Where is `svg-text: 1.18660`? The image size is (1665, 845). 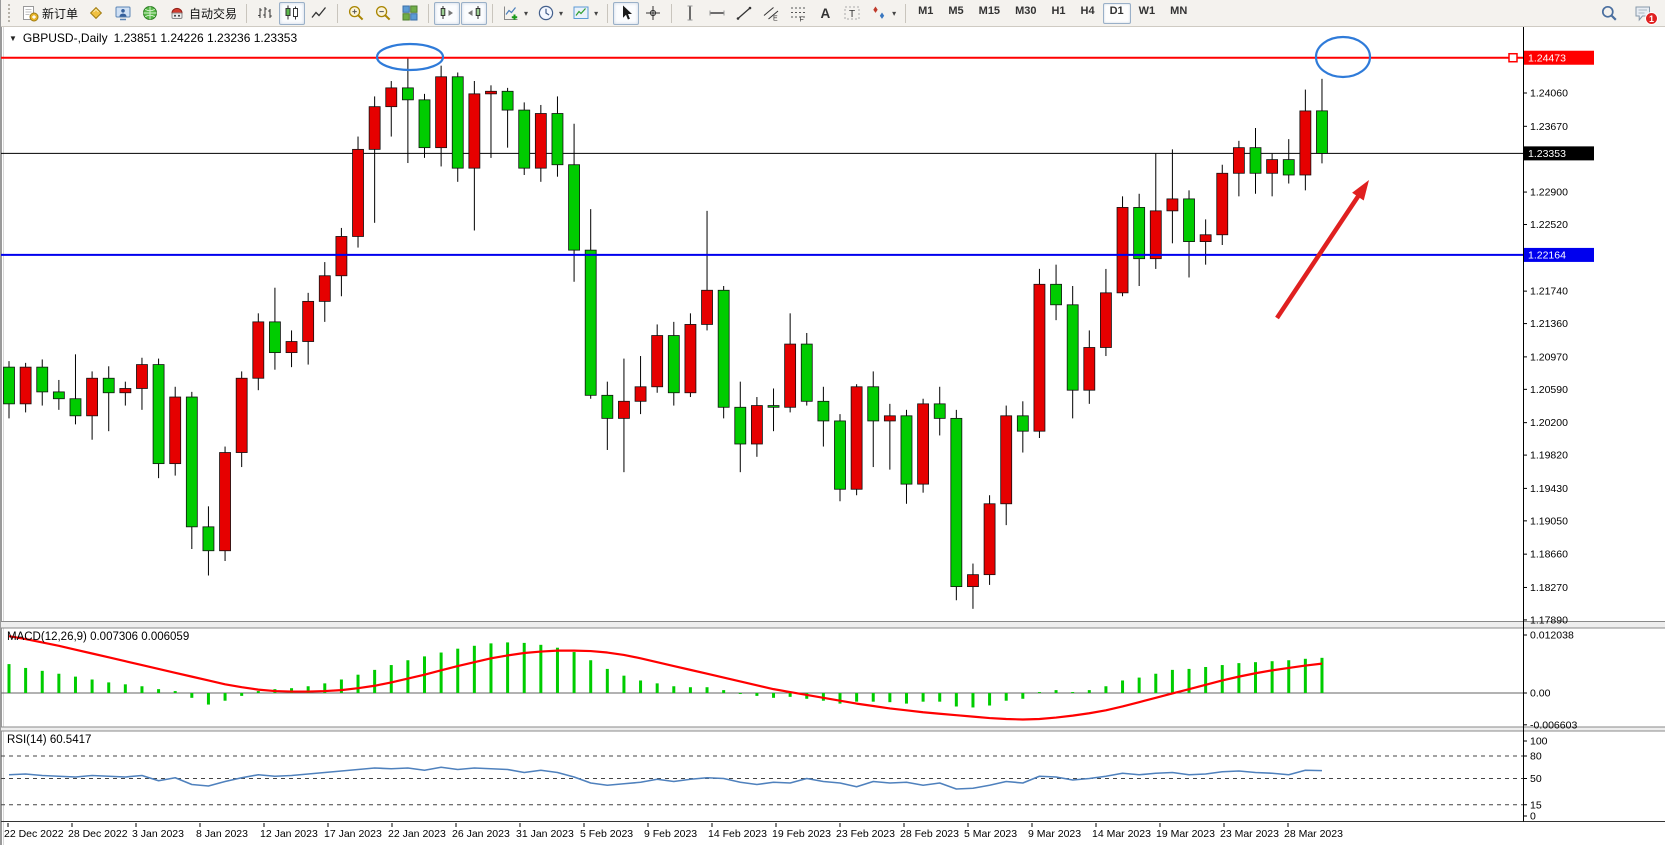
svg-text: 1.18660 is located at coordinates (1549, 555).